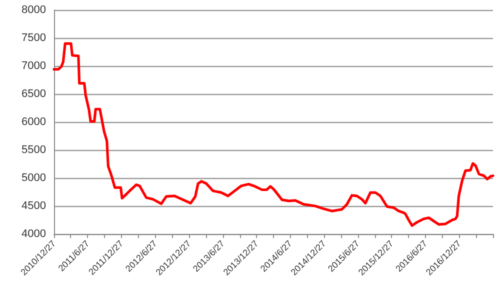 This screenshot has height=287, width=503. Describe the element at coordinates (34, 66) in the screenshot. I see `y-tick-label: 7000` at that location.